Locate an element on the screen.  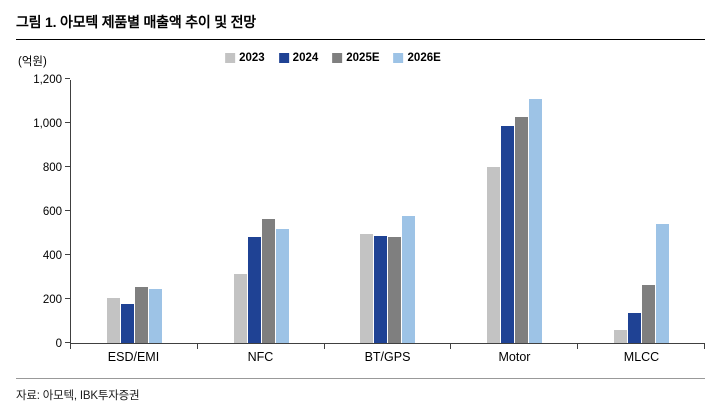
legend-item-2024: 2024 is located at coordinates (298, 58).